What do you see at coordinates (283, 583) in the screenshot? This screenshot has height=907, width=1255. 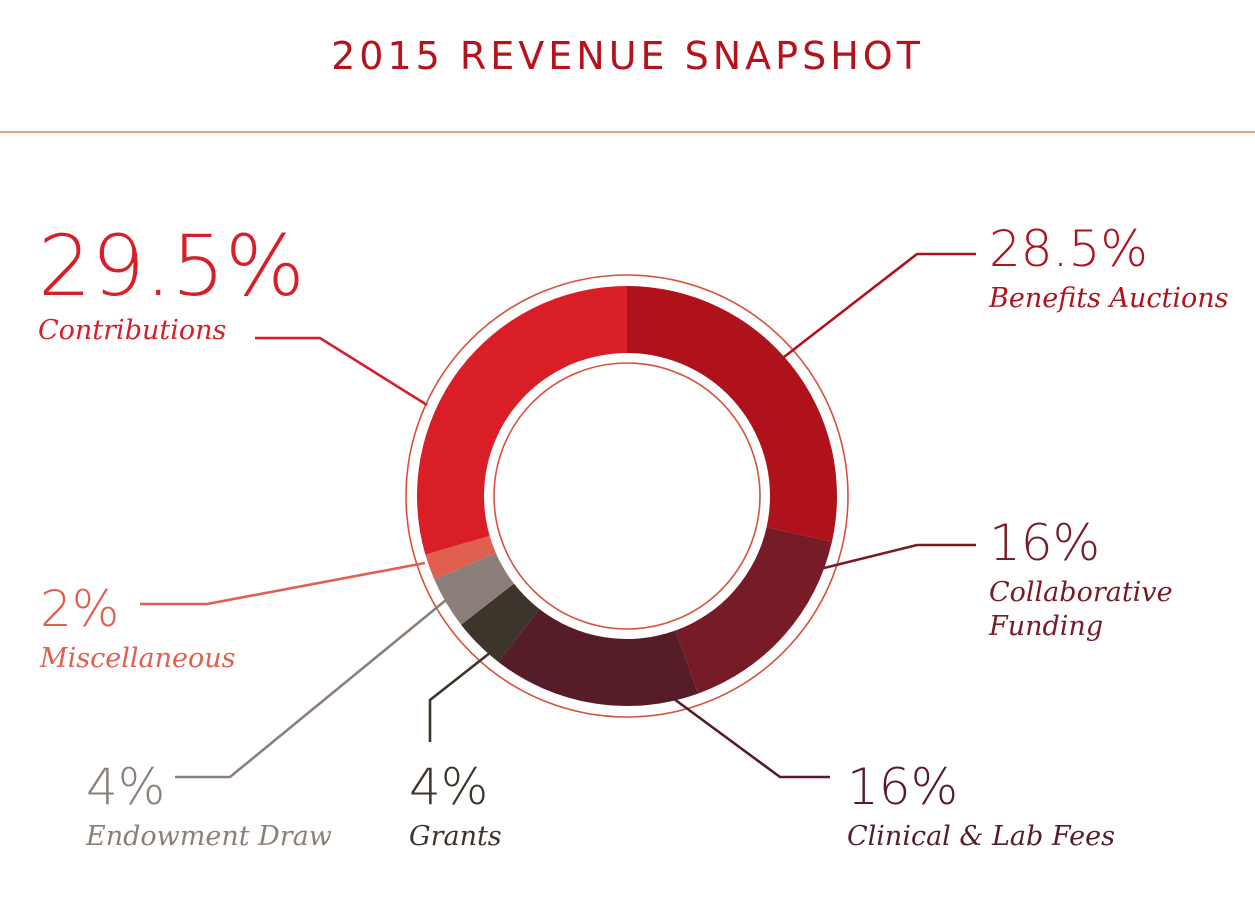 I see `leader-miscellaneous` at bounding box center [283, 583].